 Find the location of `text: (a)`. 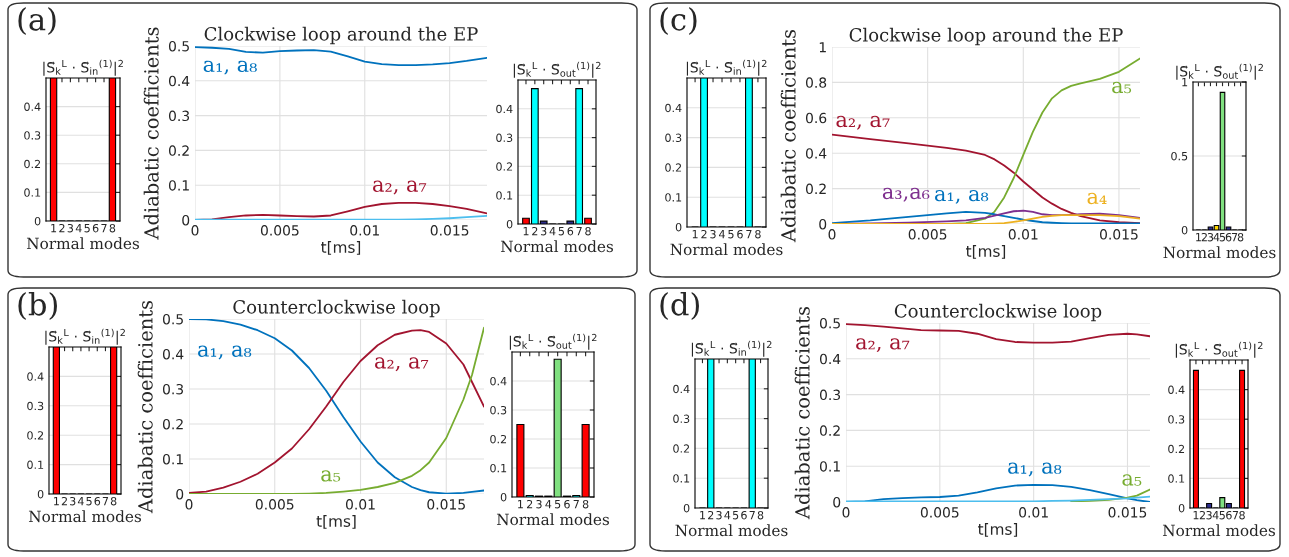

text: (a) is located at coordinates (37, 21).